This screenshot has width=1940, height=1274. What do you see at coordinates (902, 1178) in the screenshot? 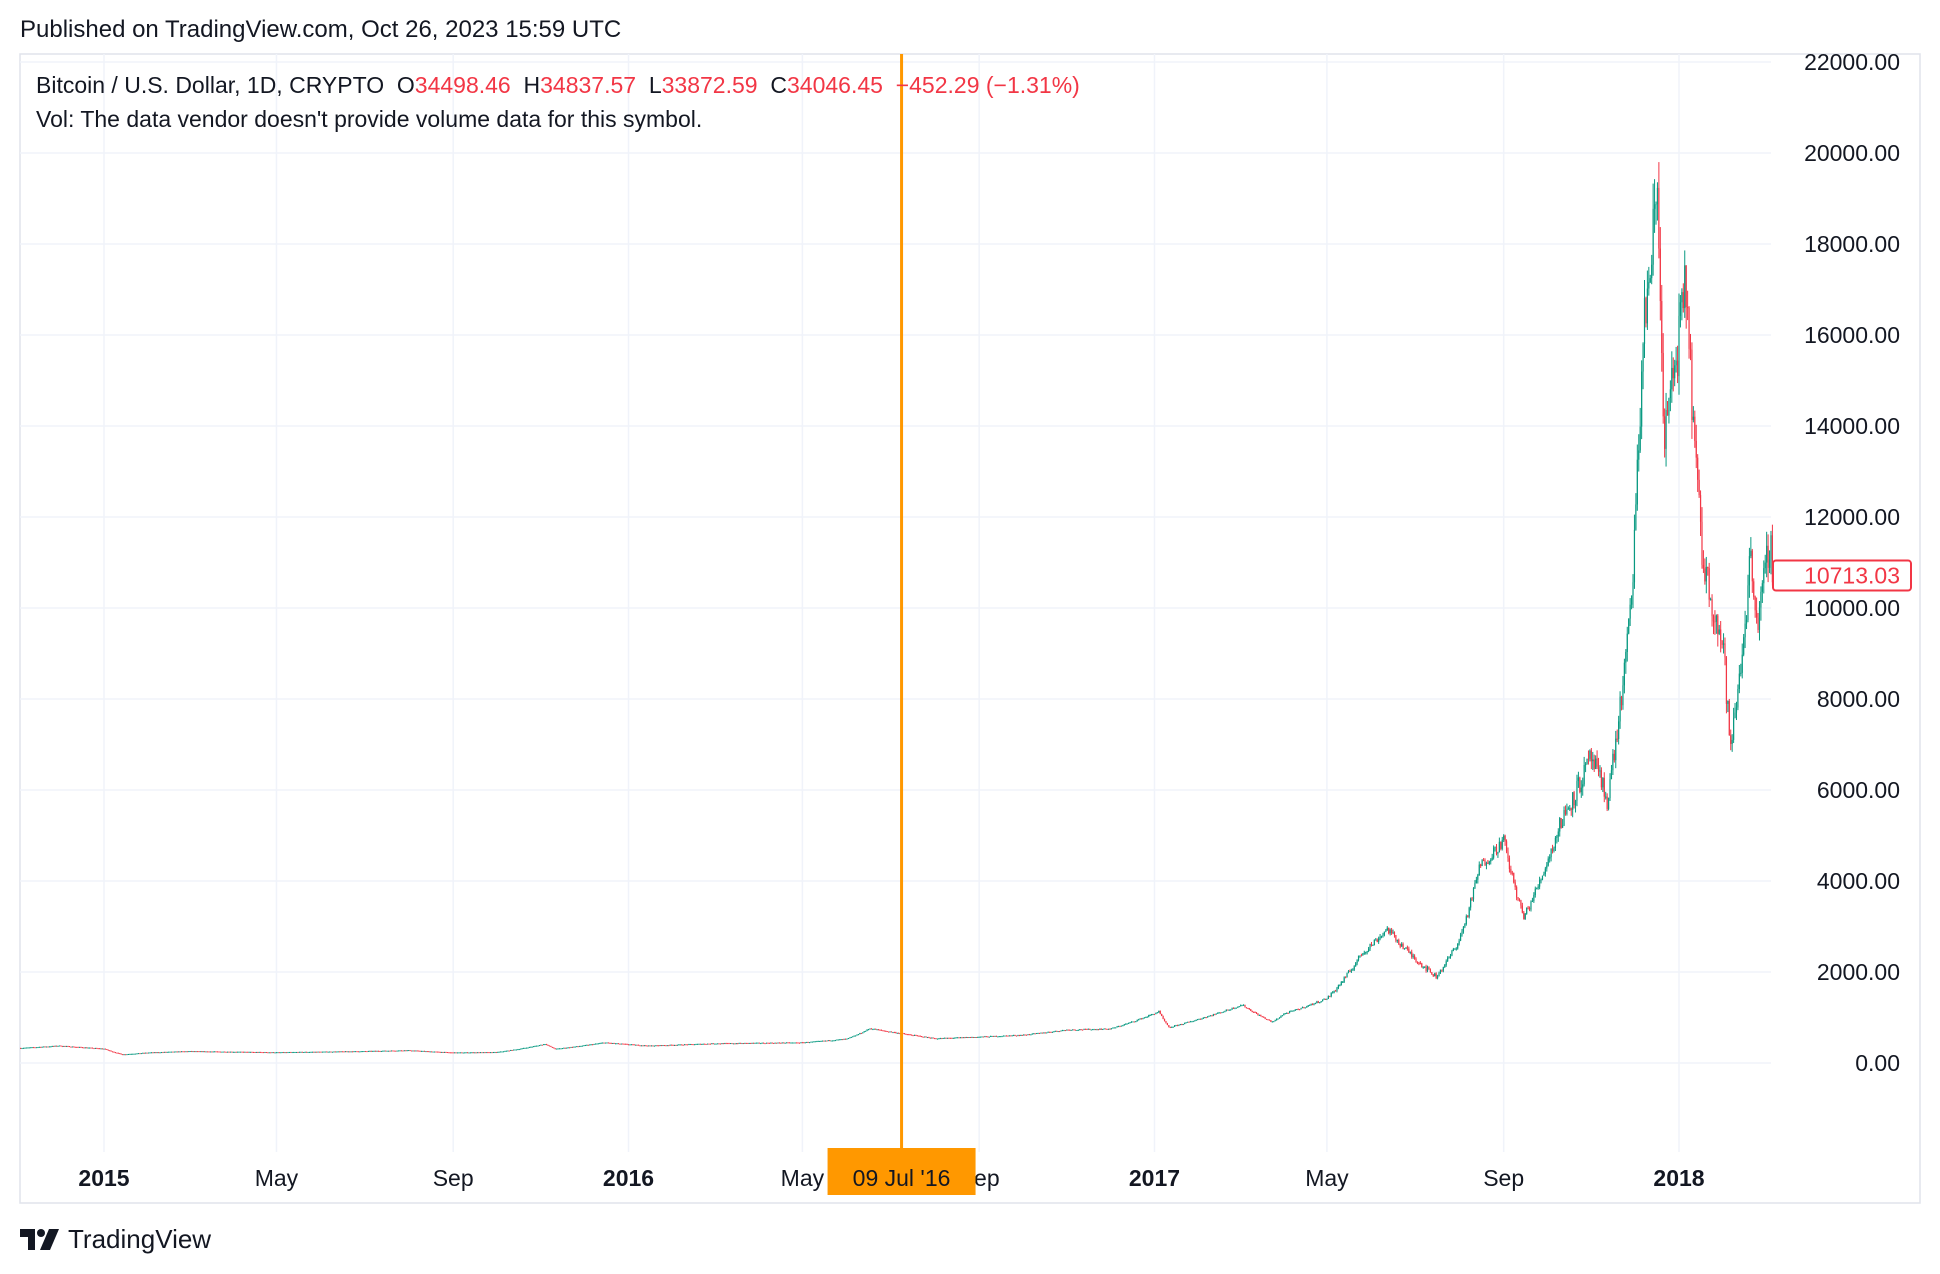
I see `crosshair-date-label: 09 Jul '16` at bounding box center [902, 1178].